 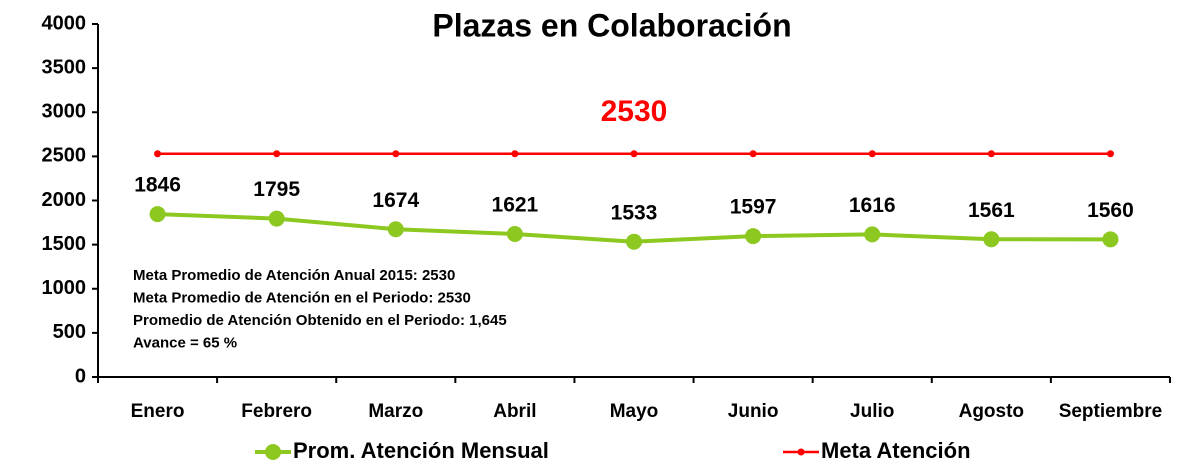 I want to click on x-tick-label: Enero, so click(x=158, y=411).